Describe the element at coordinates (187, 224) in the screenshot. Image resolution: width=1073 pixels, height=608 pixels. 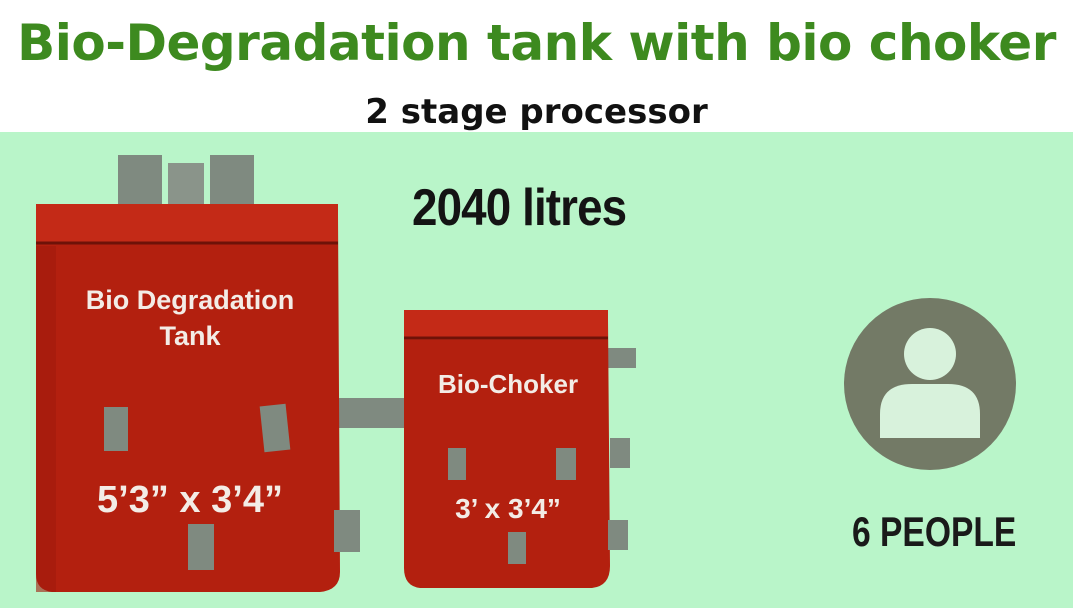
I see `large-tank-lid` at that location.